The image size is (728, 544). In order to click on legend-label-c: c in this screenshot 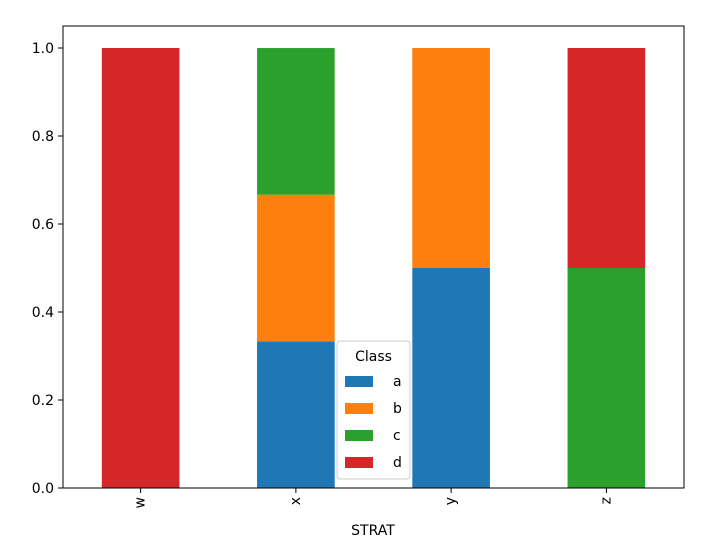, I will do `click(397, 436)`.